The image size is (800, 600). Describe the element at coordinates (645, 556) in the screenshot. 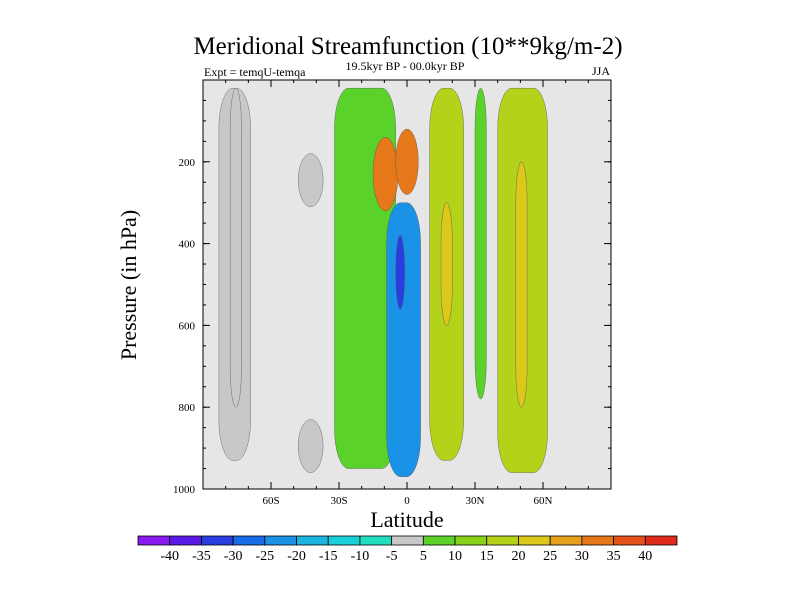

I see `colorbar-tick-label: 40` at that location.